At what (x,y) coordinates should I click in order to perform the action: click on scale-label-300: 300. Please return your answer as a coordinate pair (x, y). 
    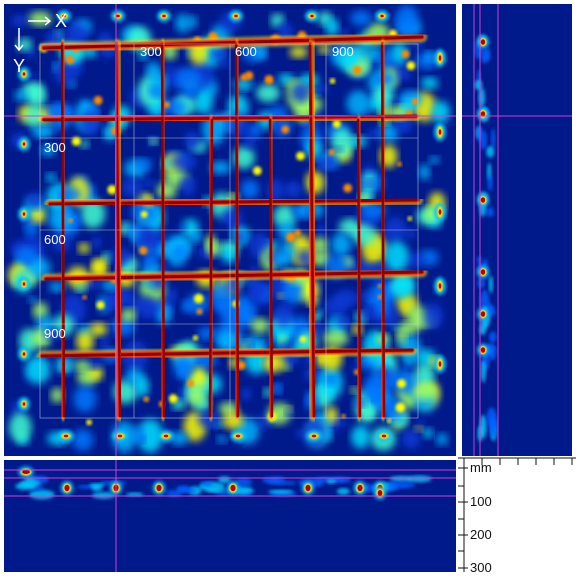
    Looking at the image, I should click on (481, 567).